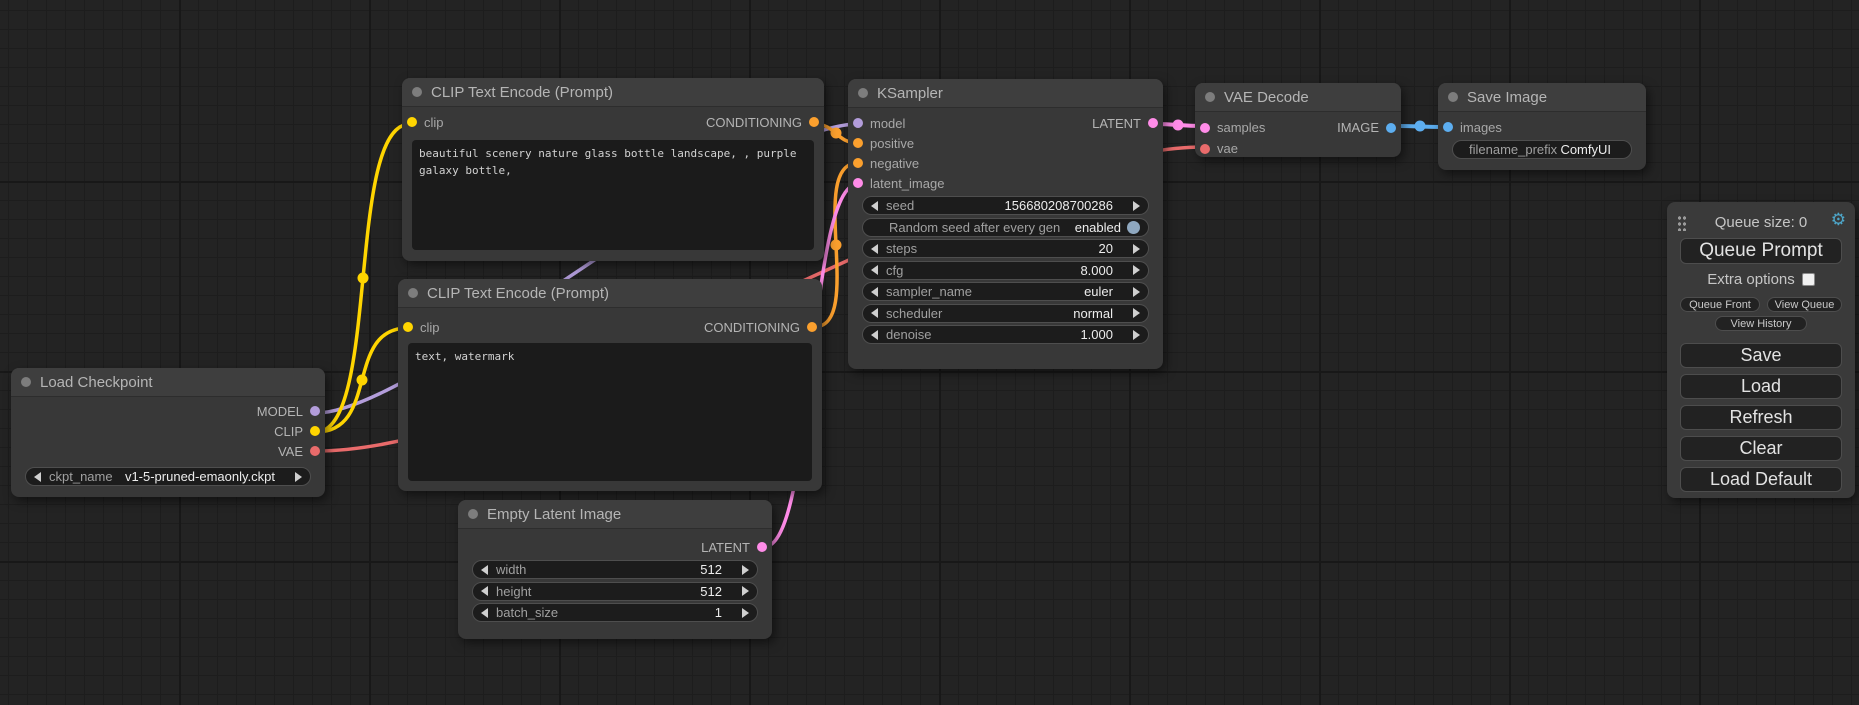 The height and width of the screenshot is (705, 1859). I want to click on output-port-vae, so click(315, 451).